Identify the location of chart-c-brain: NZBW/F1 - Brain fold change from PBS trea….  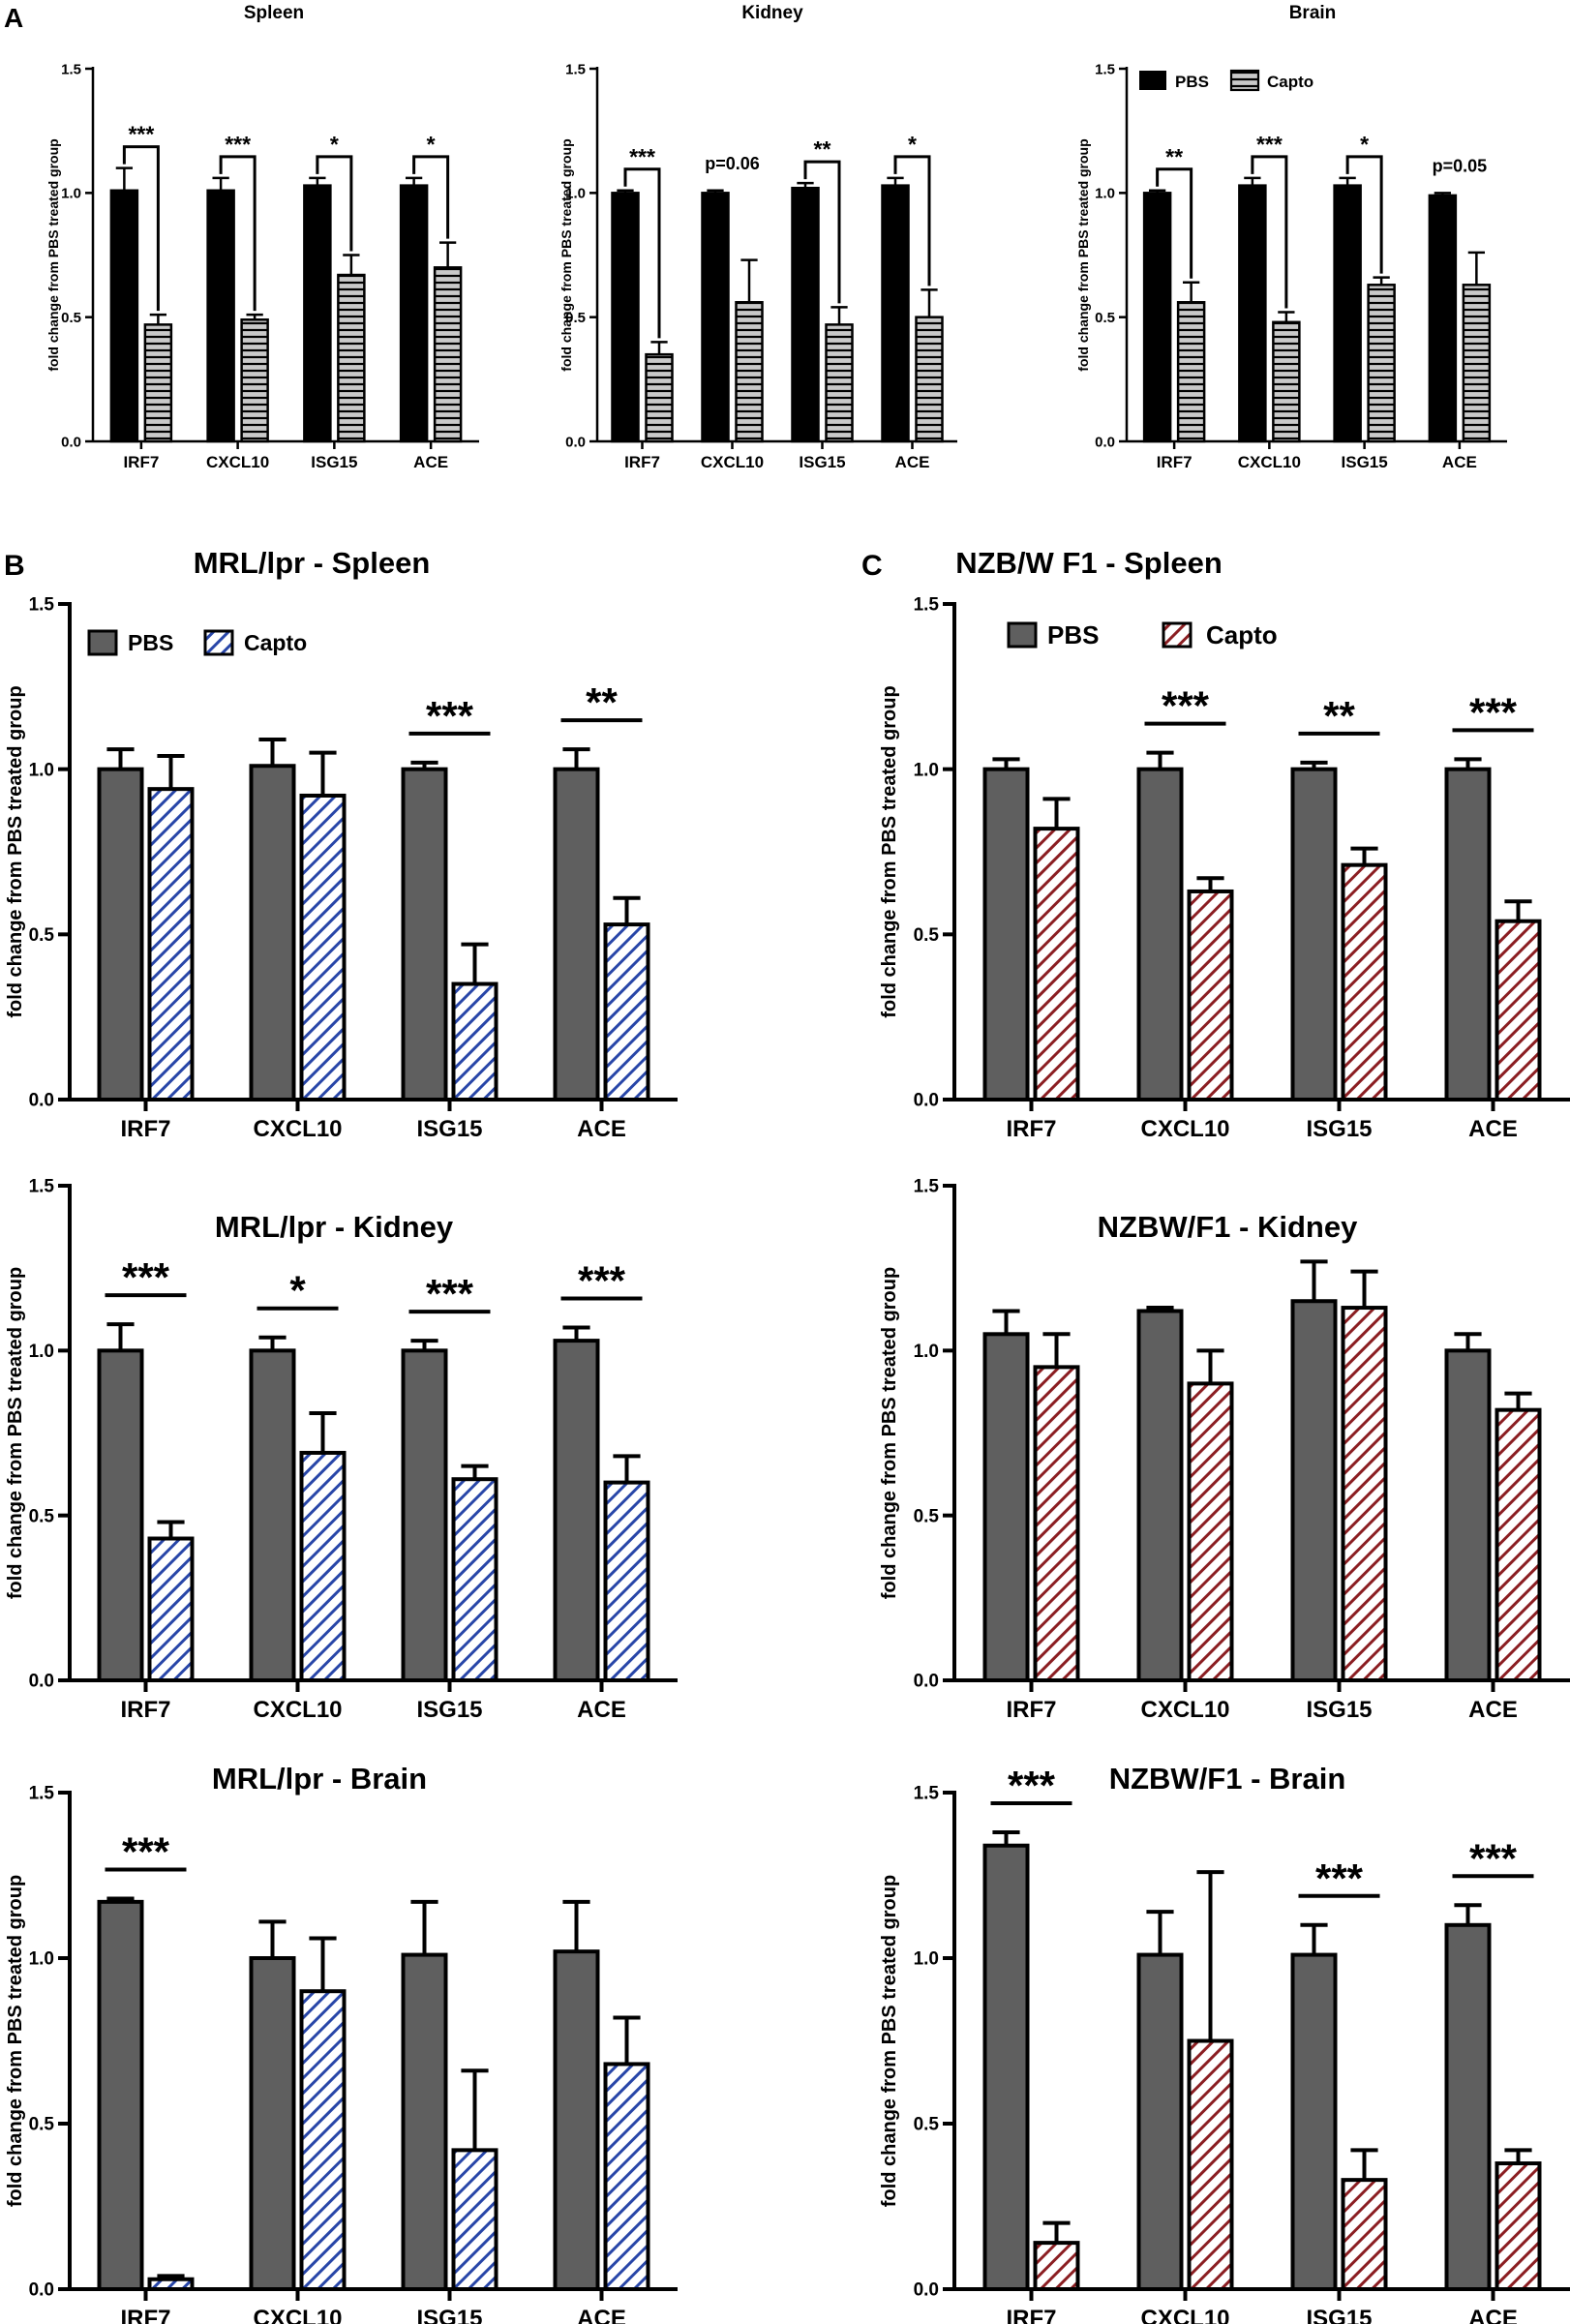
(1224, 2043).